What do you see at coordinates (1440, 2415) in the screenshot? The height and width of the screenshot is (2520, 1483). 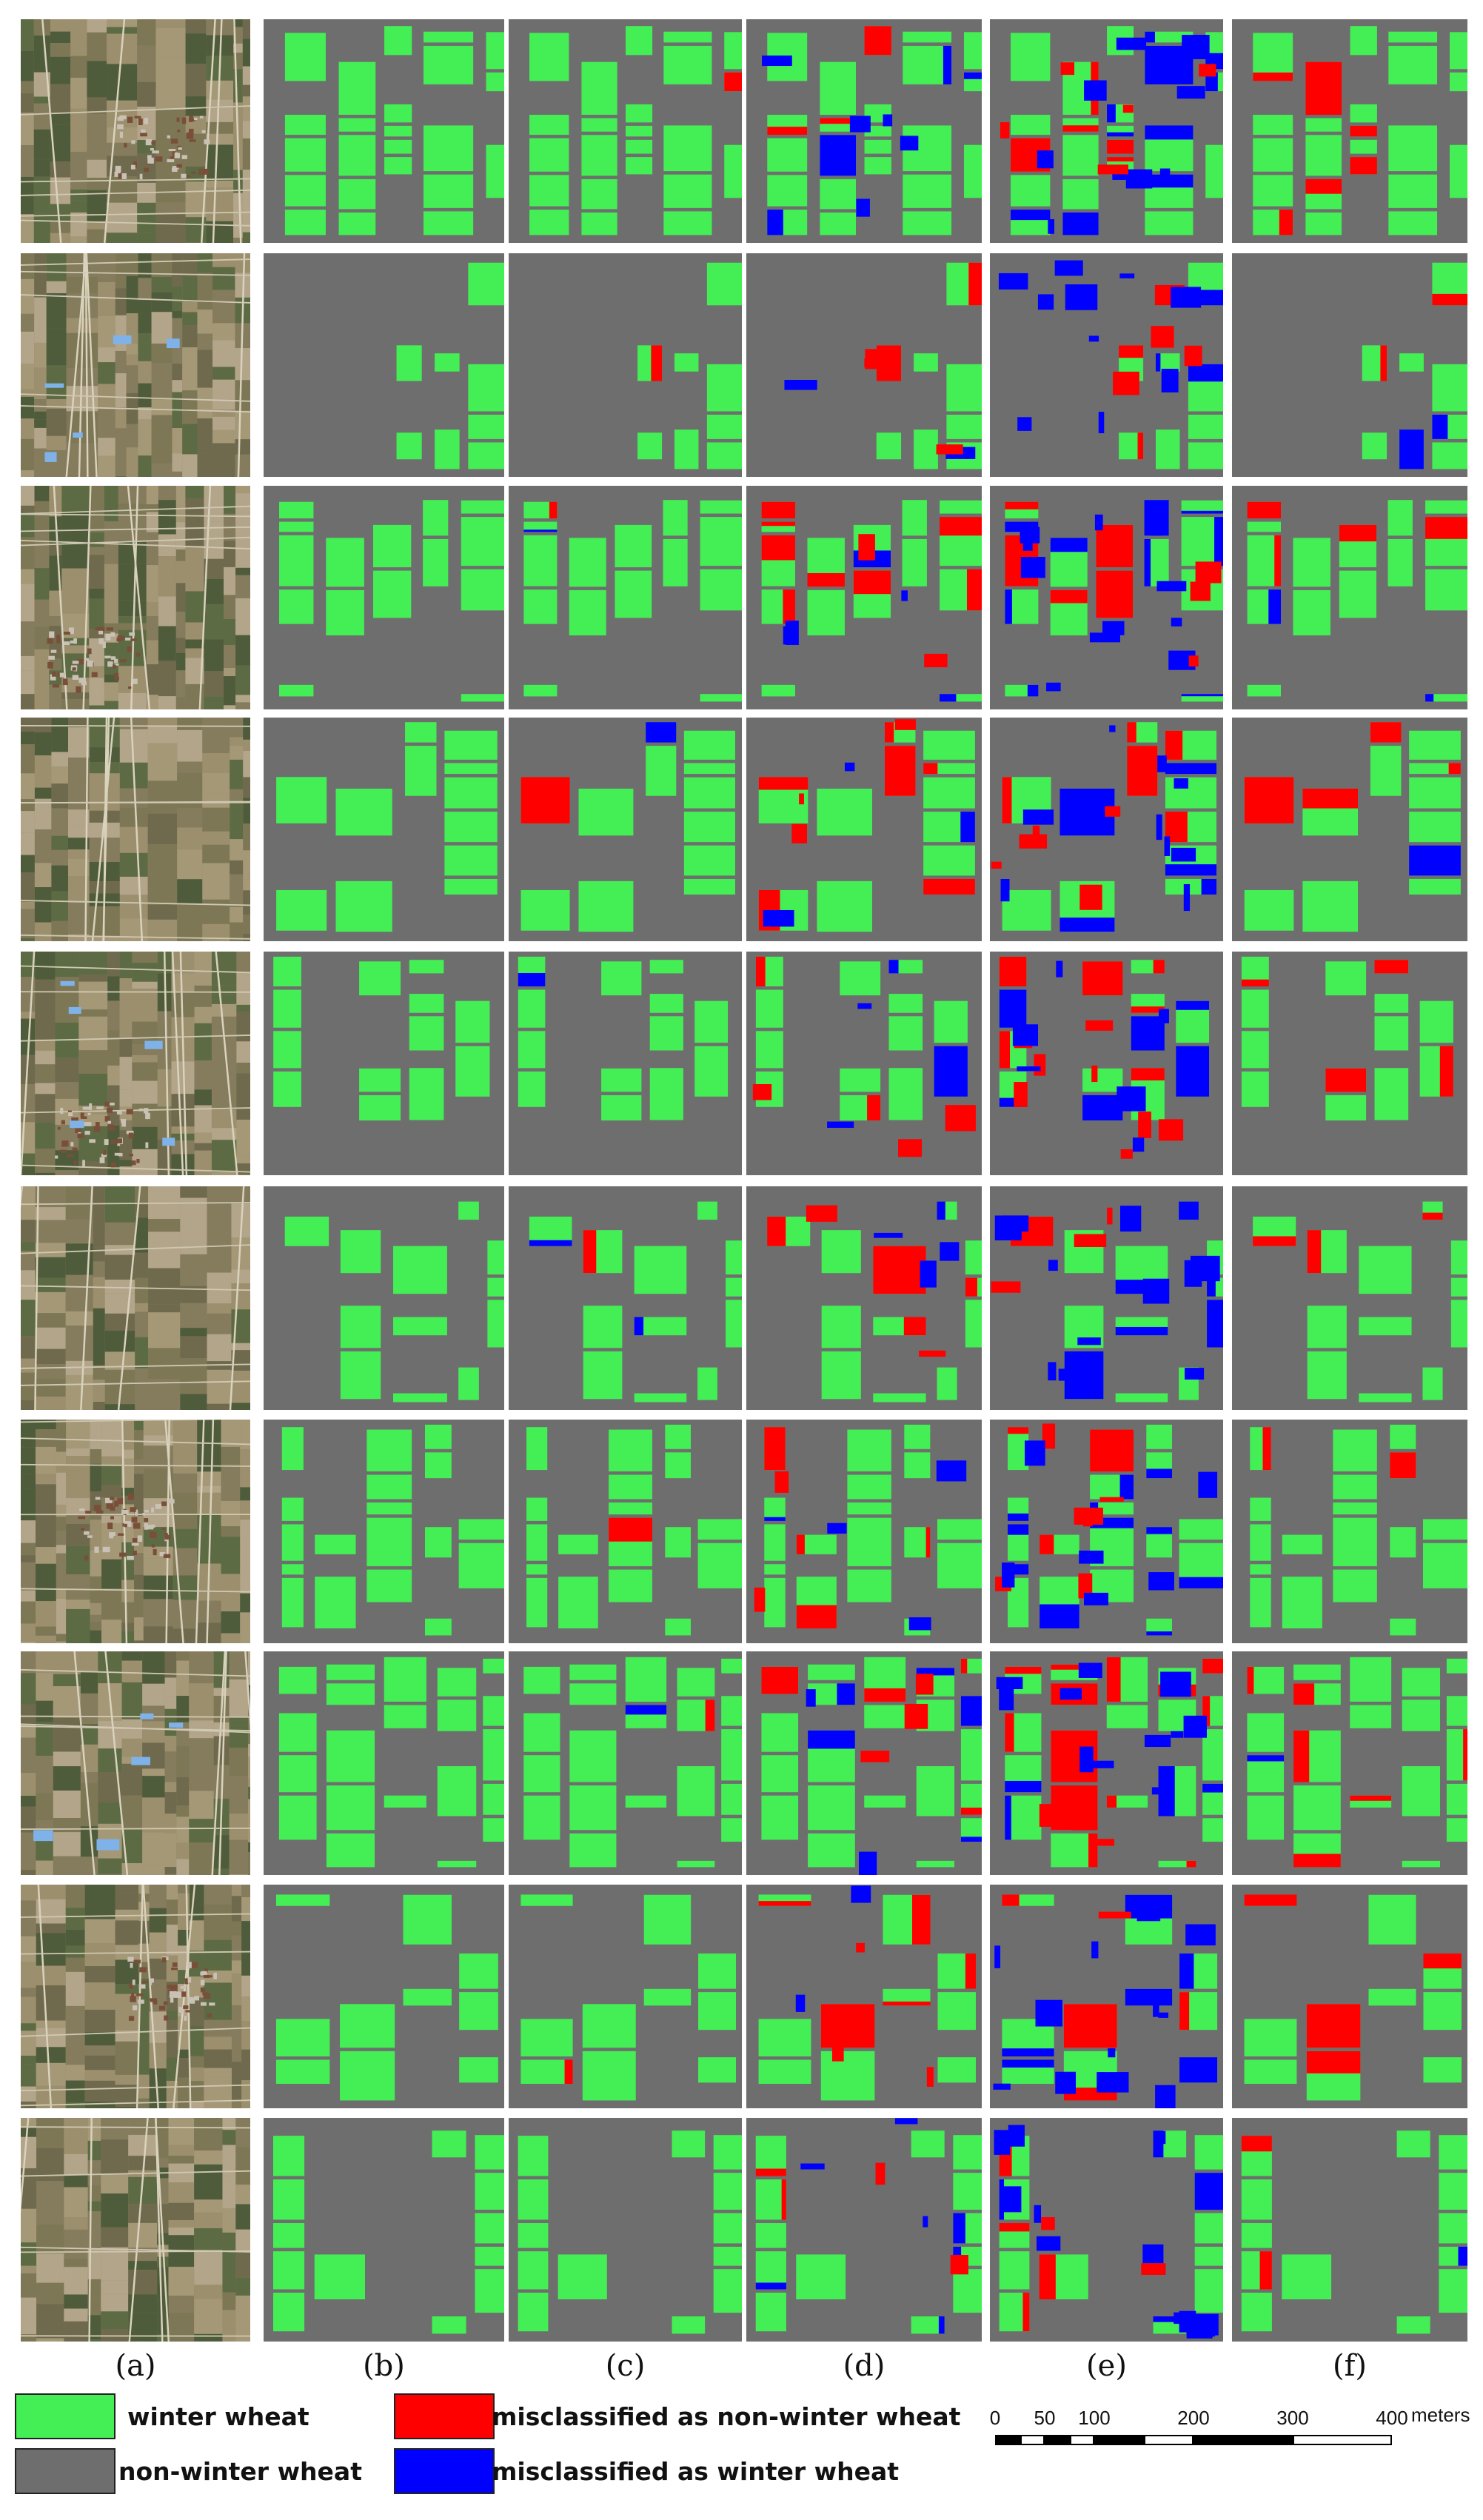 I see `scale-bar-unit: meters` at bounding box center [1440, 2415].